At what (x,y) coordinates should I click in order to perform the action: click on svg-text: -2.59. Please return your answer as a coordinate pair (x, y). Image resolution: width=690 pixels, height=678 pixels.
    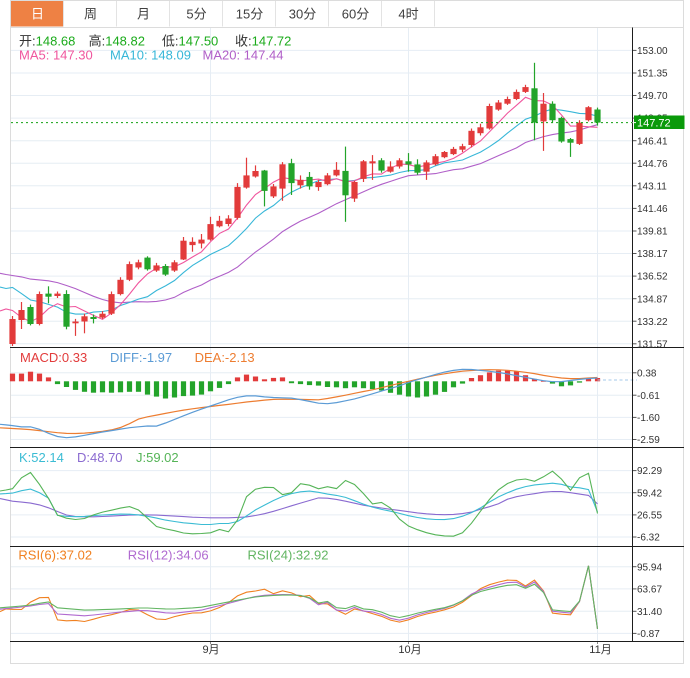
    Looking at the image, I should click on (648, 440).